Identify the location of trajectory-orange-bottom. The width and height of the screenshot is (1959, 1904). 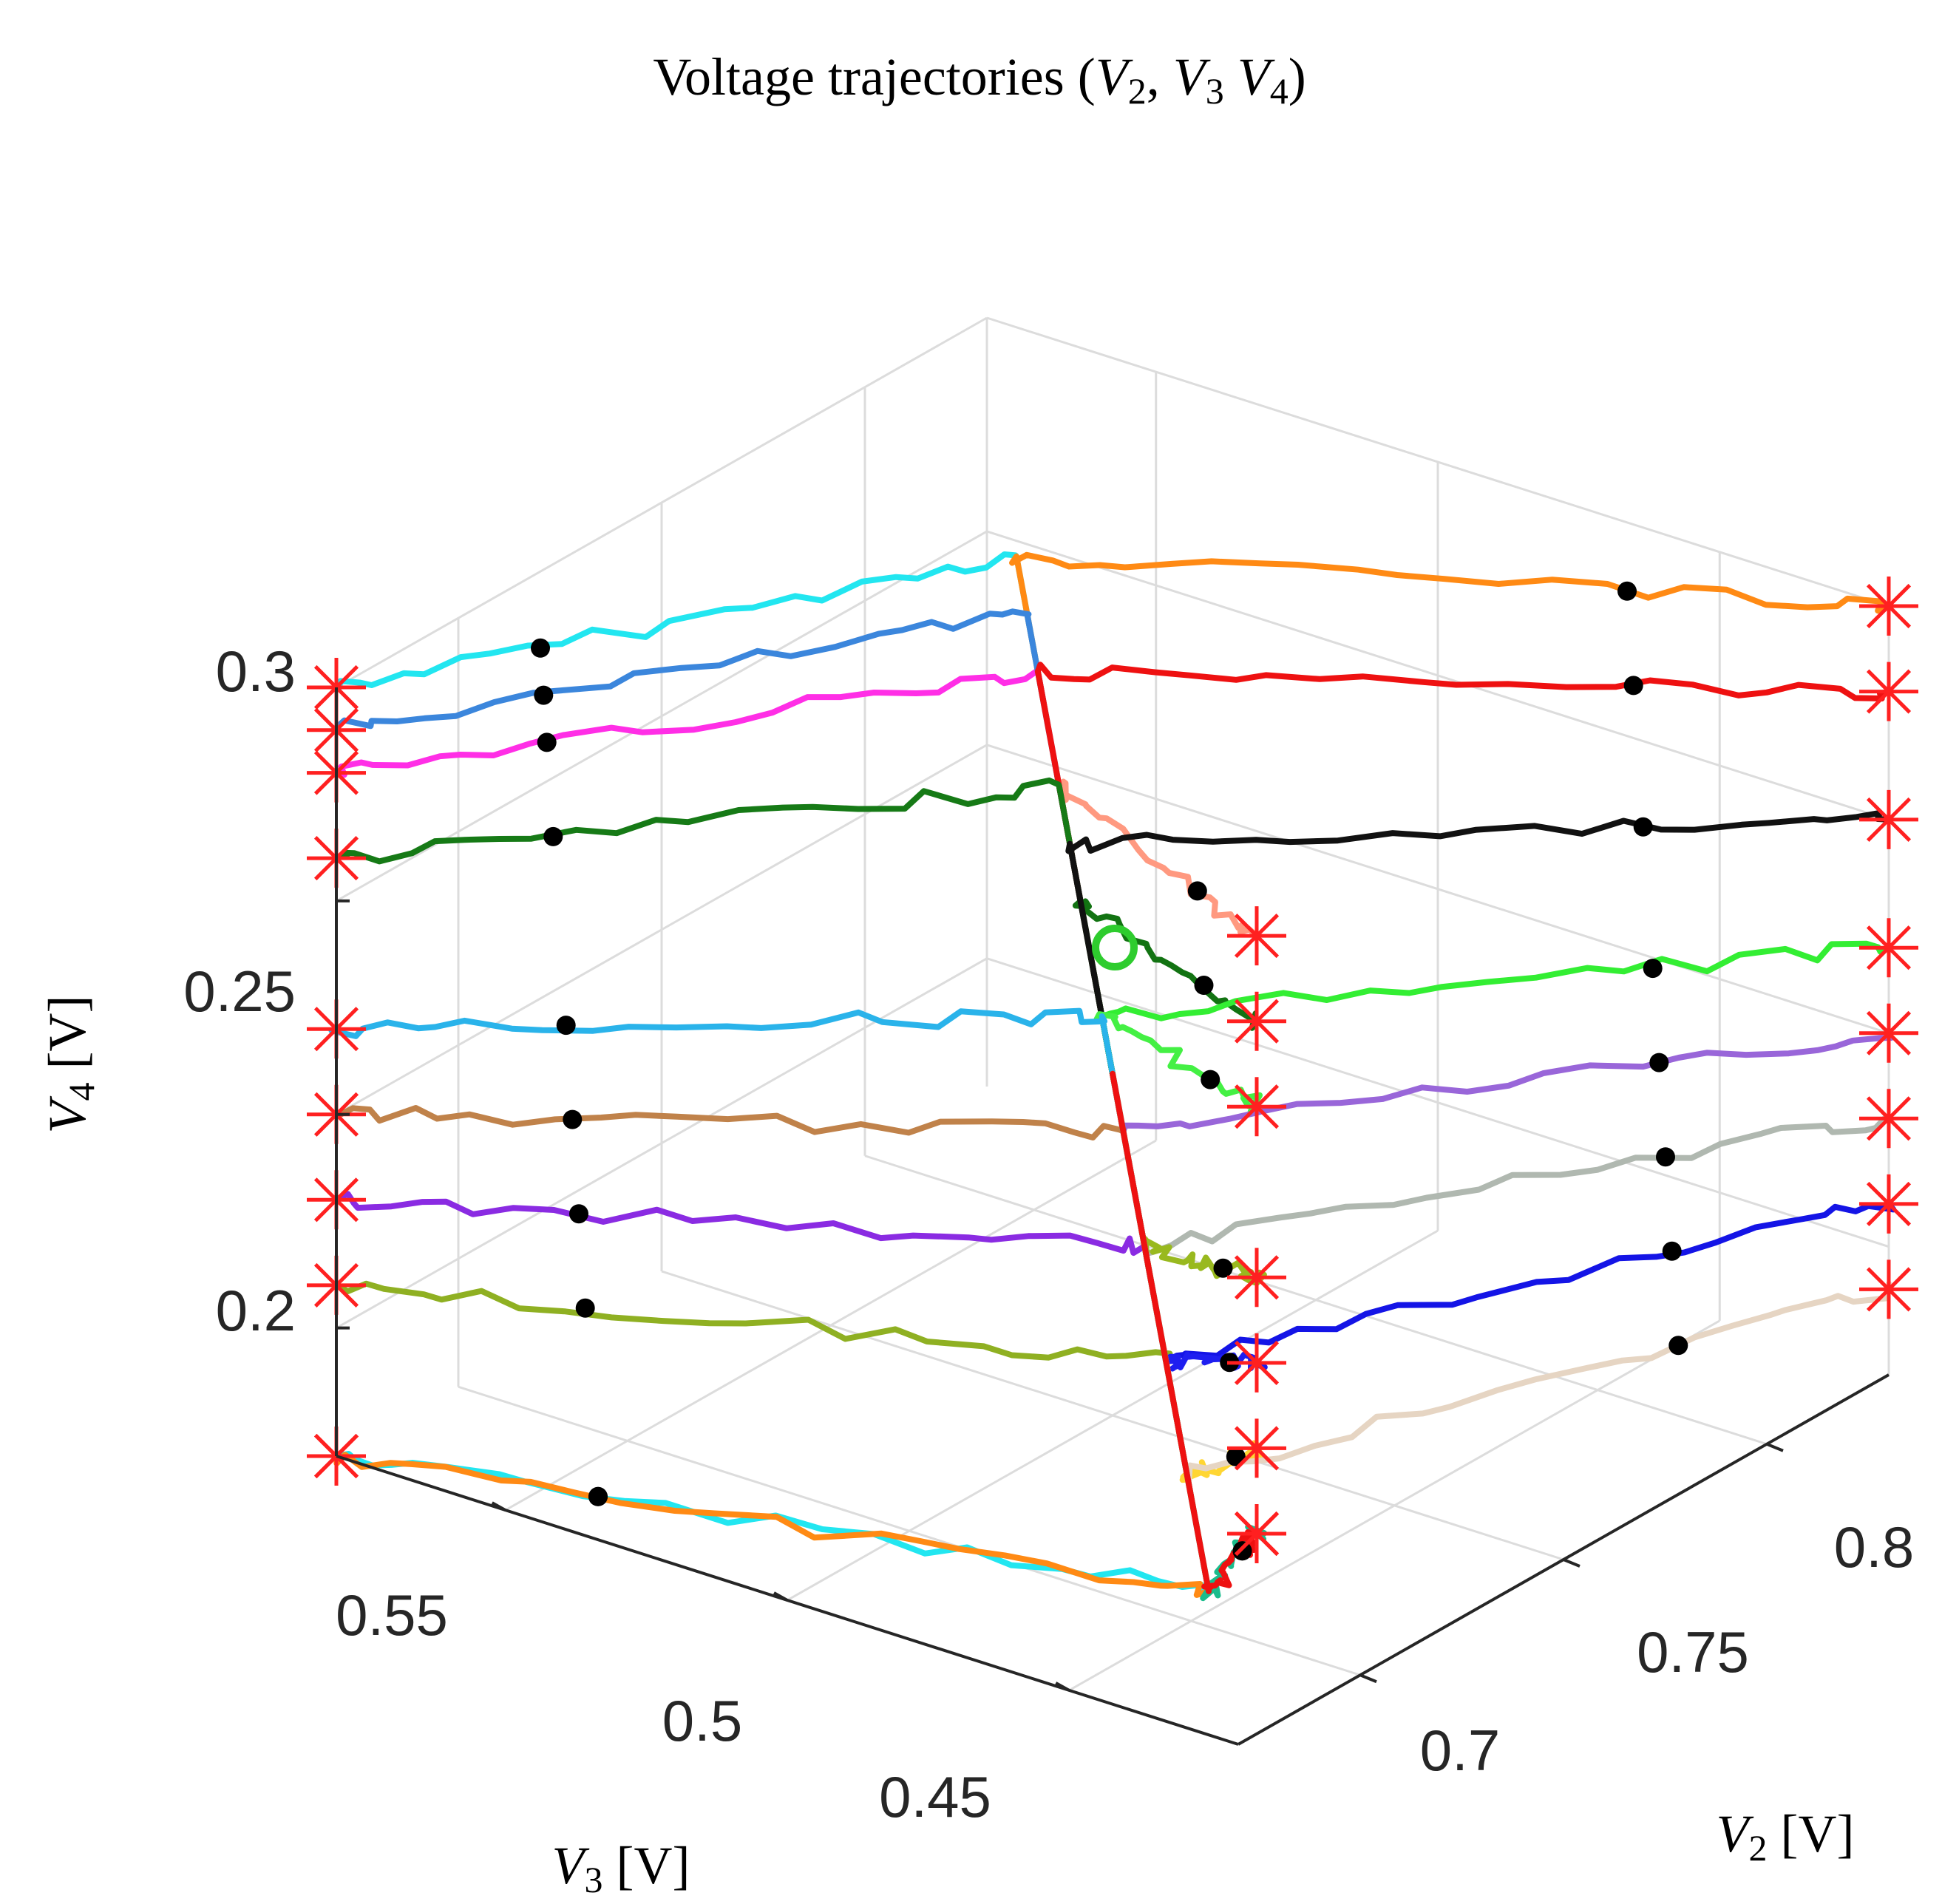
(772, 1334).